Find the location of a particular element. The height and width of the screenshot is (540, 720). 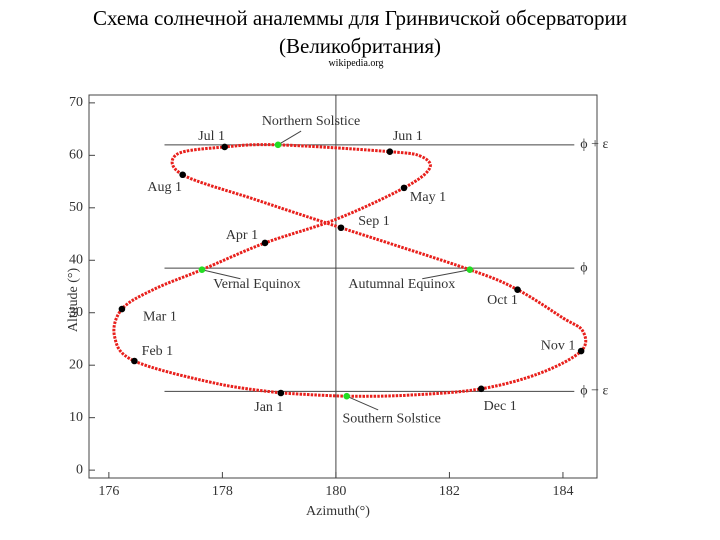

y-axis-label: Altitude (°) is located at coordinates (73, 300).